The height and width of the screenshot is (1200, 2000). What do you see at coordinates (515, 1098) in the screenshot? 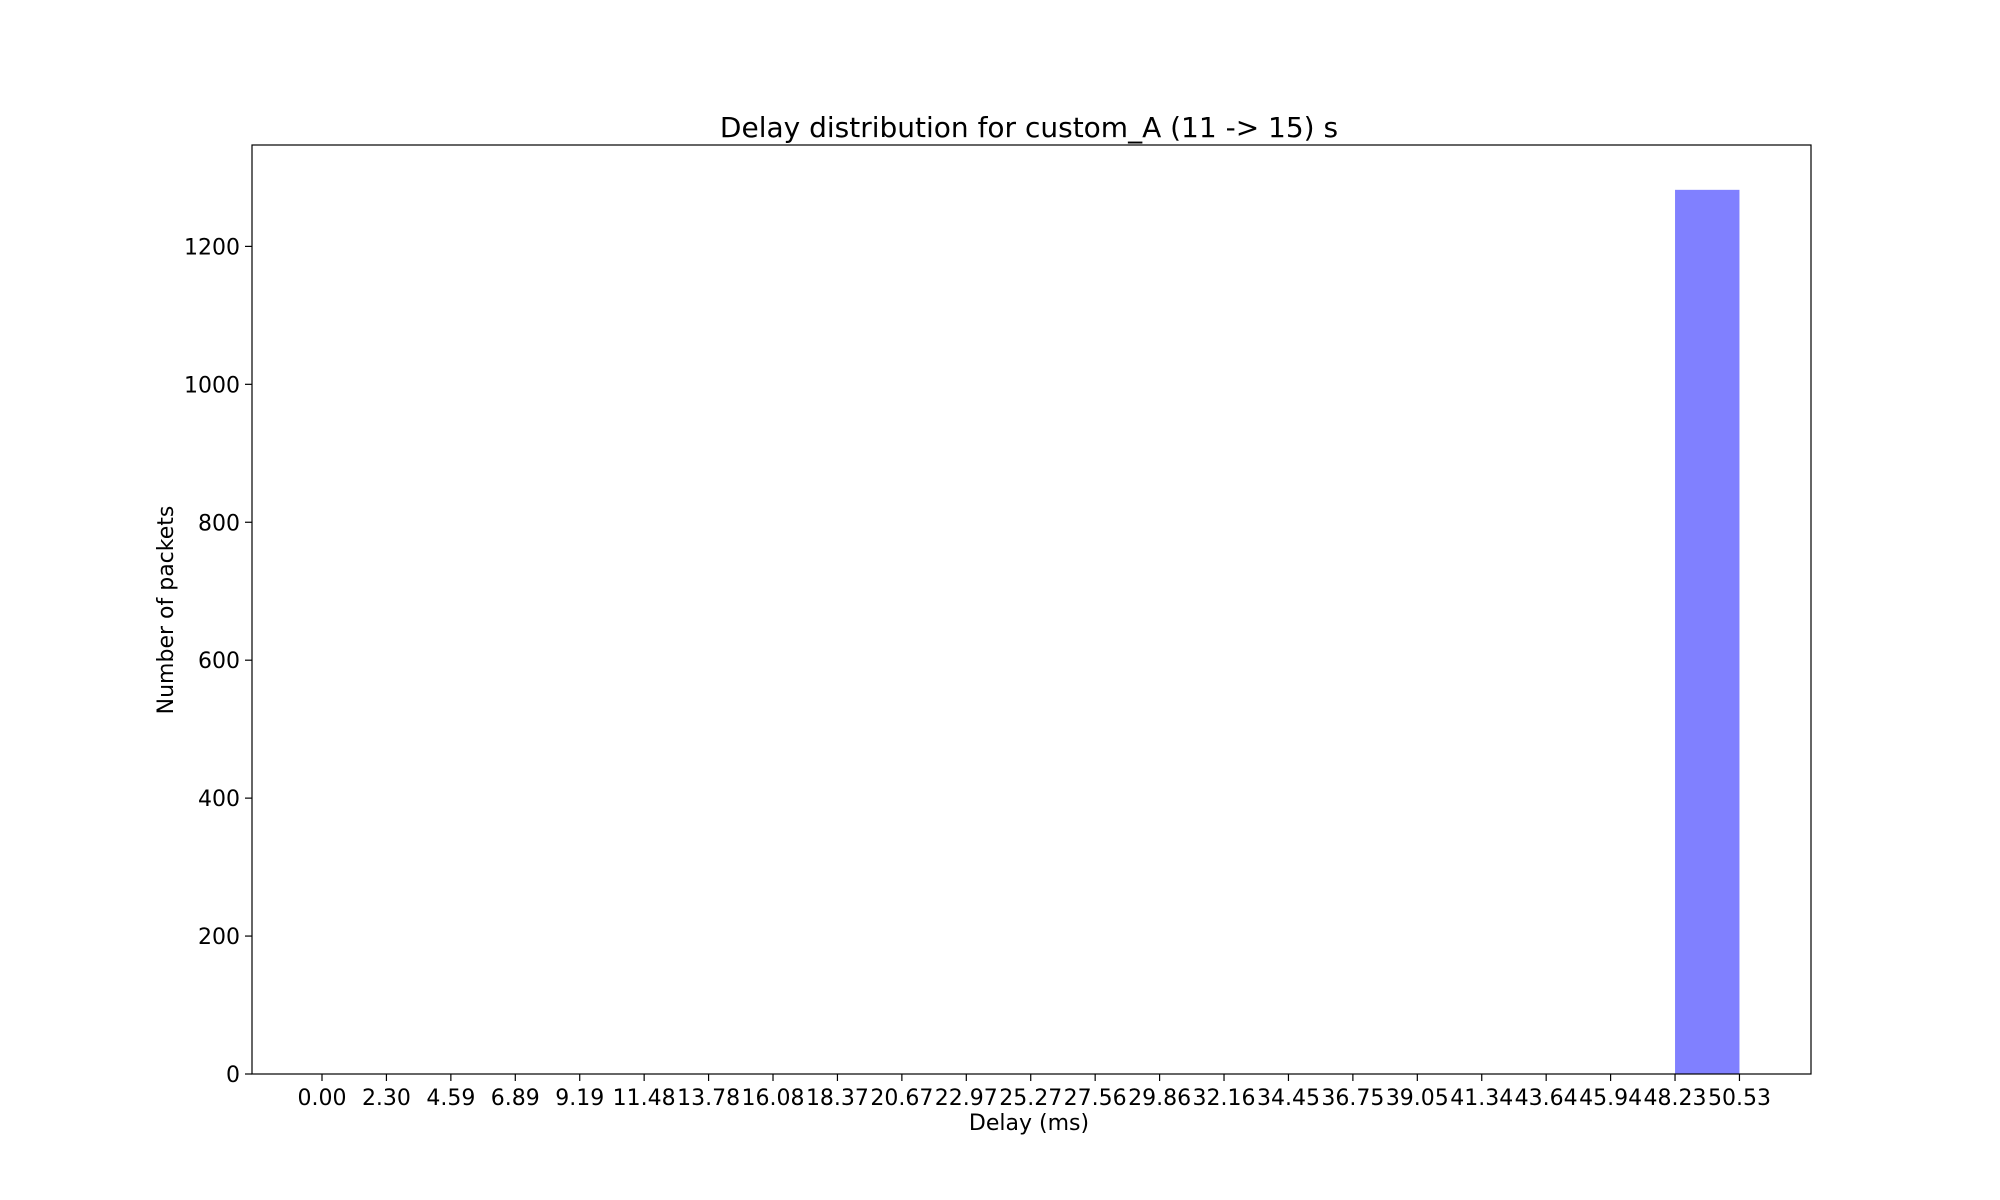
I see `x-tick-label: 6.89` at bounding box center [515, 1098].